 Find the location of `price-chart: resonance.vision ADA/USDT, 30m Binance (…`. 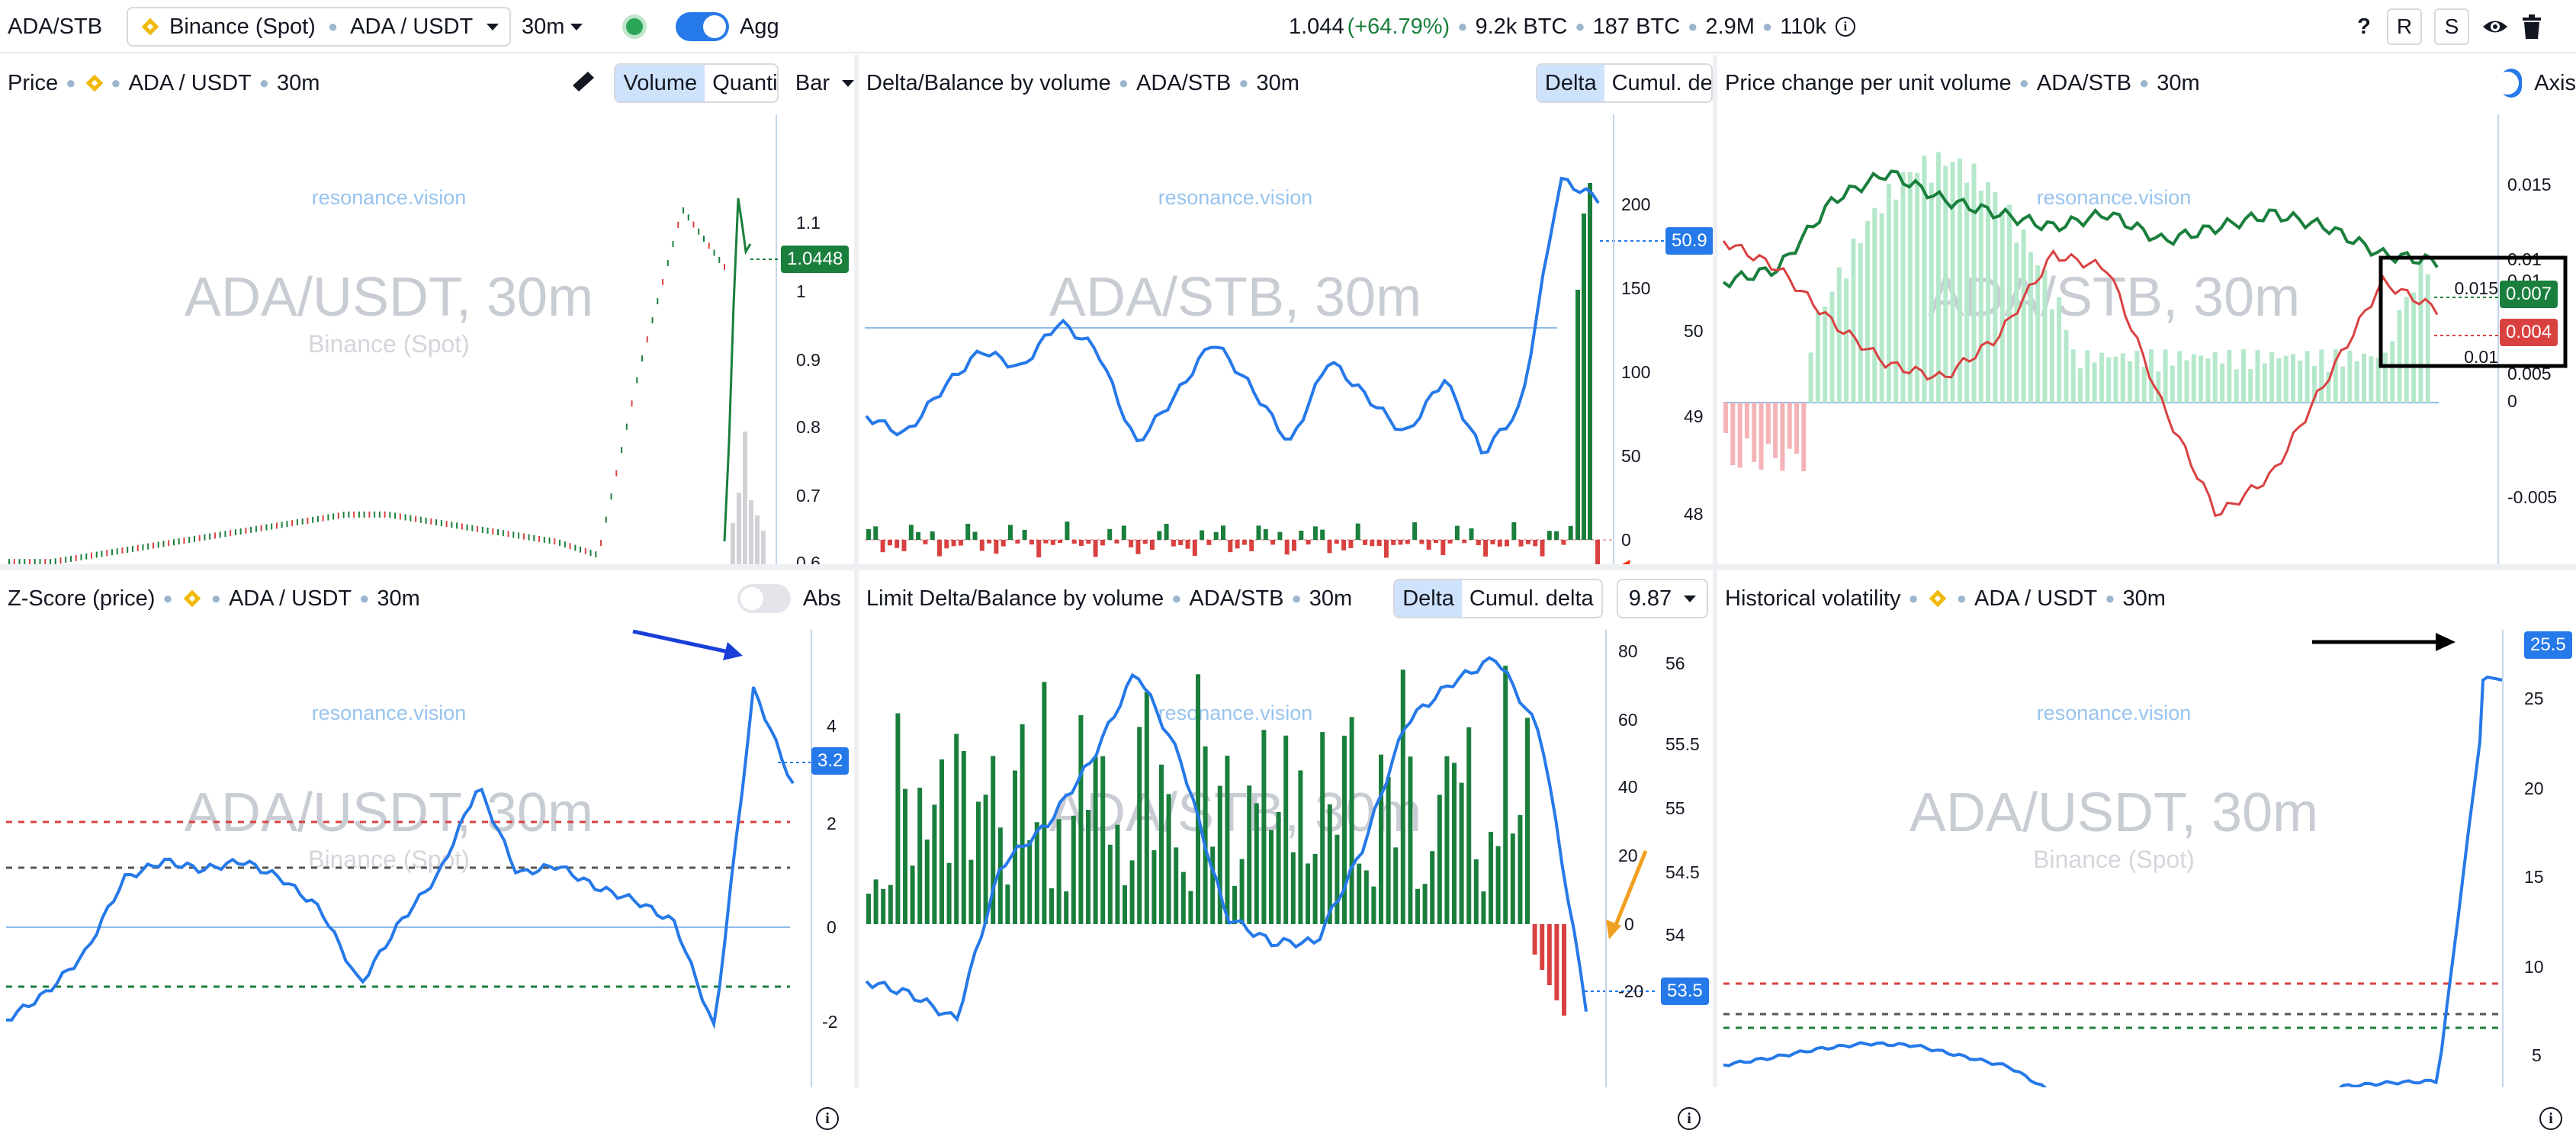

price-chart: resonance.vision ADA/USDT, 30m Binance (… is located at coordinates (427, 362).